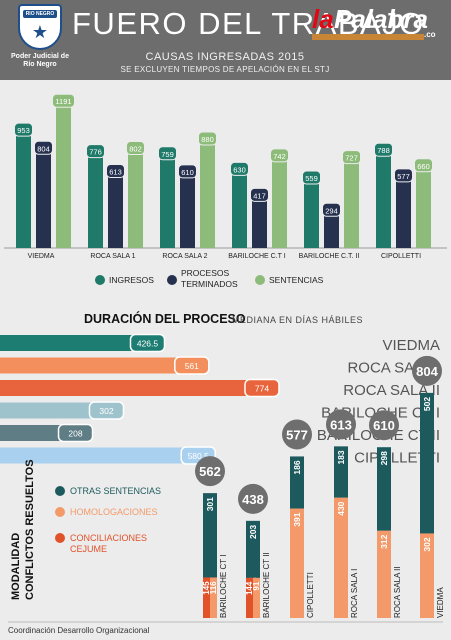 This screenshot has width=451, height=640. Describe the element at coordinates (79, 630) in the screenshot. I see `footer-credit: Coordinación Desarrollo Organizacional` at that location.